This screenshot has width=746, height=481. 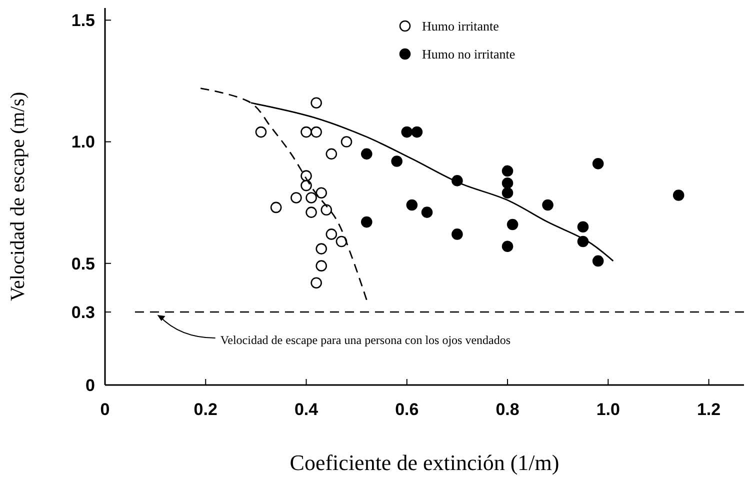 What do you see at coordinates (105, 409) in the screenshot?
I see `x-tick-label: 0` at bounding box center [105, 409].